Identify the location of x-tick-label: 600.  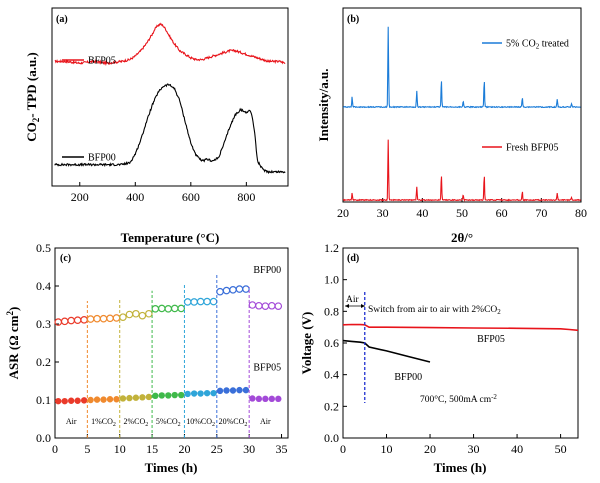
(191, 197).